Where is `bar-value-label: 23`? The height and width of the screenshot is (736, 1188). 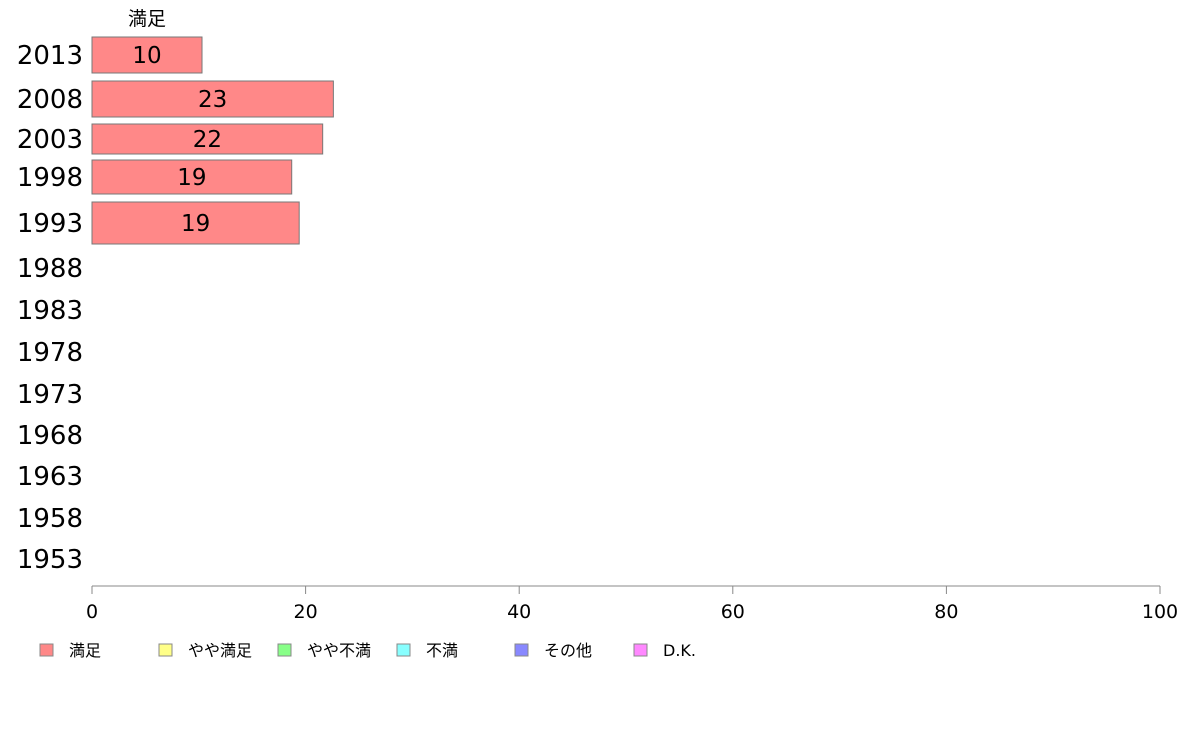 bar-value-label: 23 is located at coordinates (212, 100).